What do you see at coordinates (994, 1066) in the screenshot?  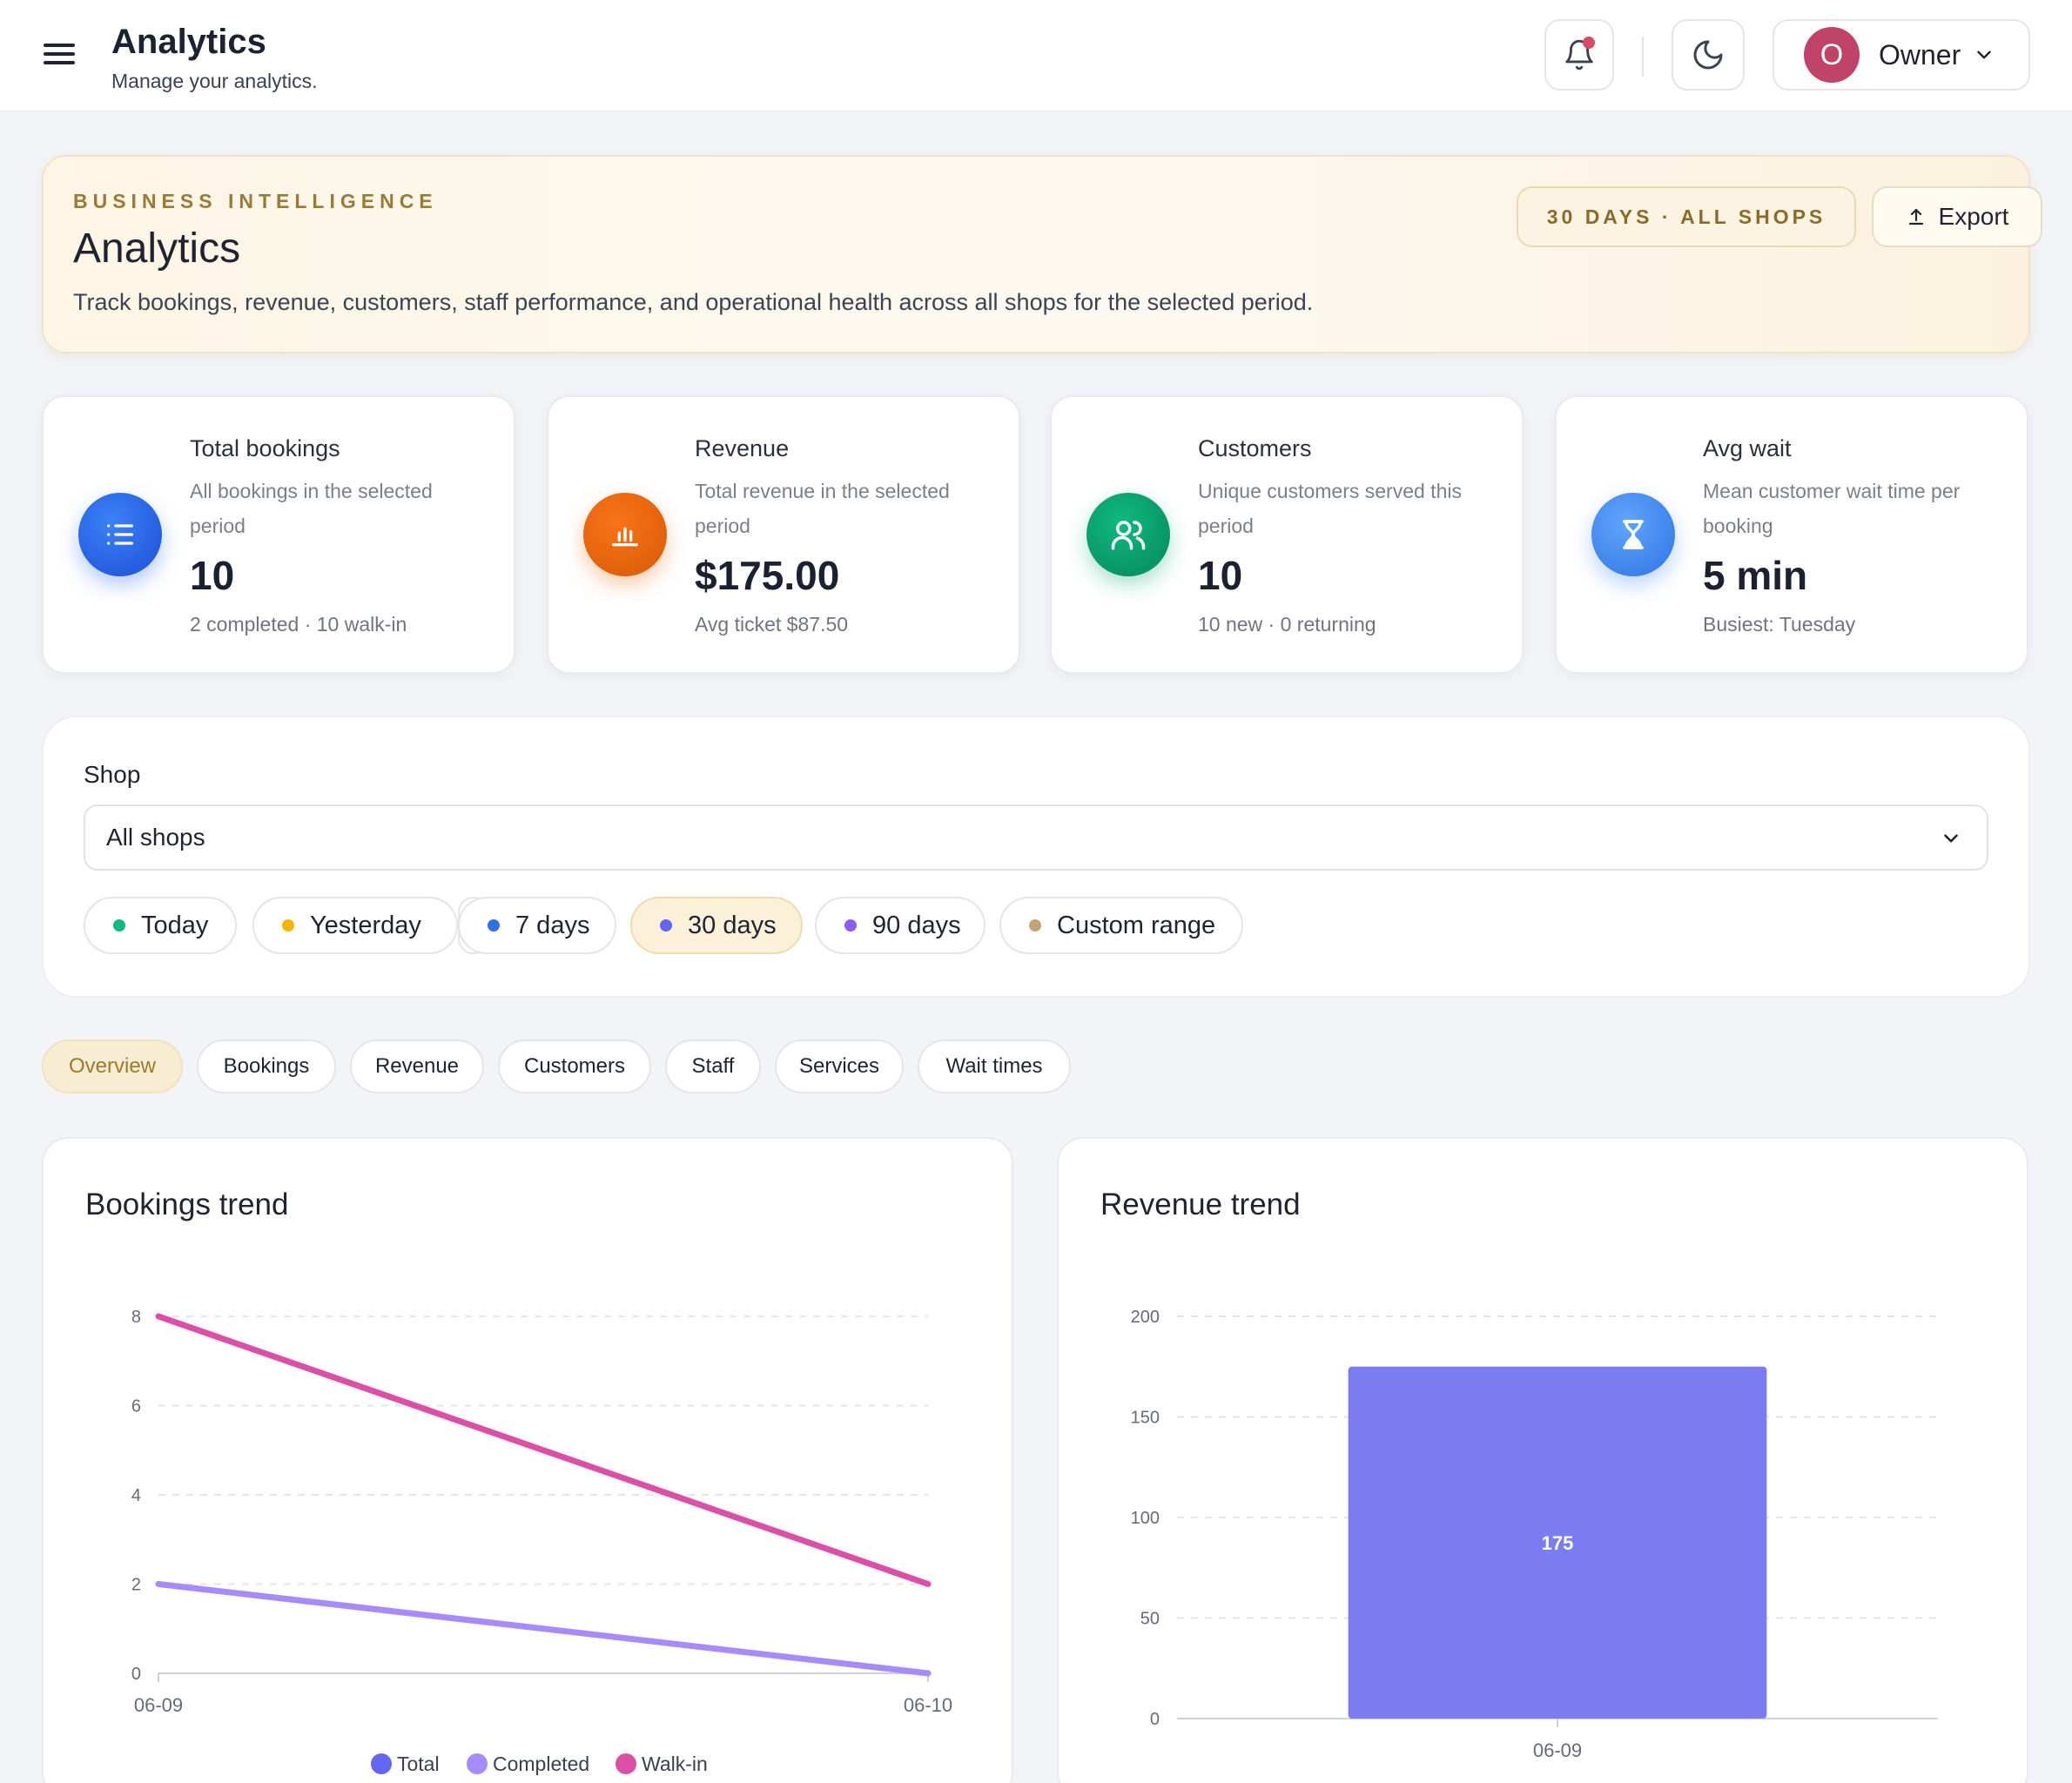 I see `tab-wait-times: Wait times` at bounding box center [994, 1066].